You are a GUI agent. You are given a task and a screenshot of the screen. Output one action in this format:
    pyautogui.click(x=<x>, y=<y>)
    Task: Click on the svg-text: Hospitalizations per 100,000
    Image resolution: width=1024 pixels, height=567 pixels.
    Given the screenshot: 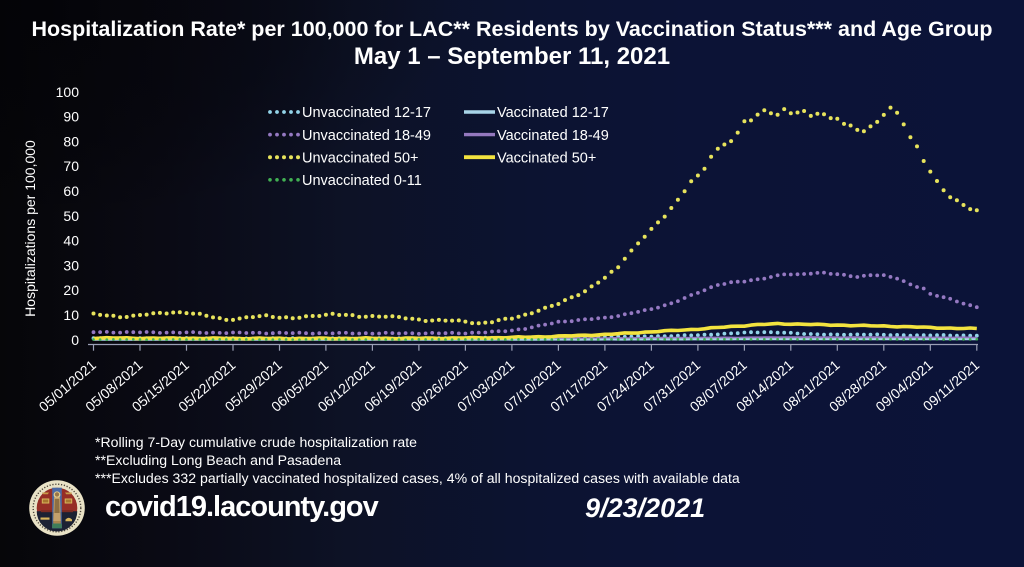 What is the action you would take?
    pyautogui.click(x=30, y=228)
    